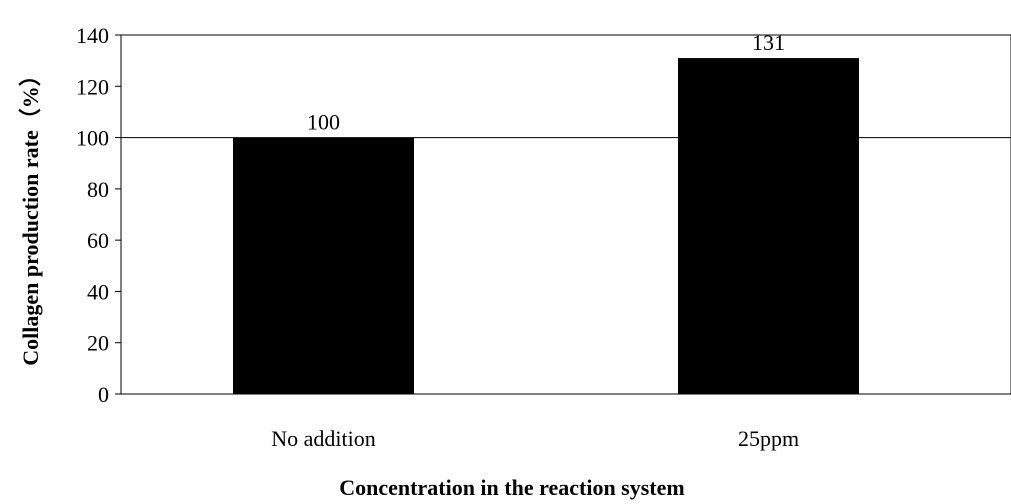  Describe the element at coordinates (98, 291) in the screenshot. I see `y-tick-label: 40` at that location.